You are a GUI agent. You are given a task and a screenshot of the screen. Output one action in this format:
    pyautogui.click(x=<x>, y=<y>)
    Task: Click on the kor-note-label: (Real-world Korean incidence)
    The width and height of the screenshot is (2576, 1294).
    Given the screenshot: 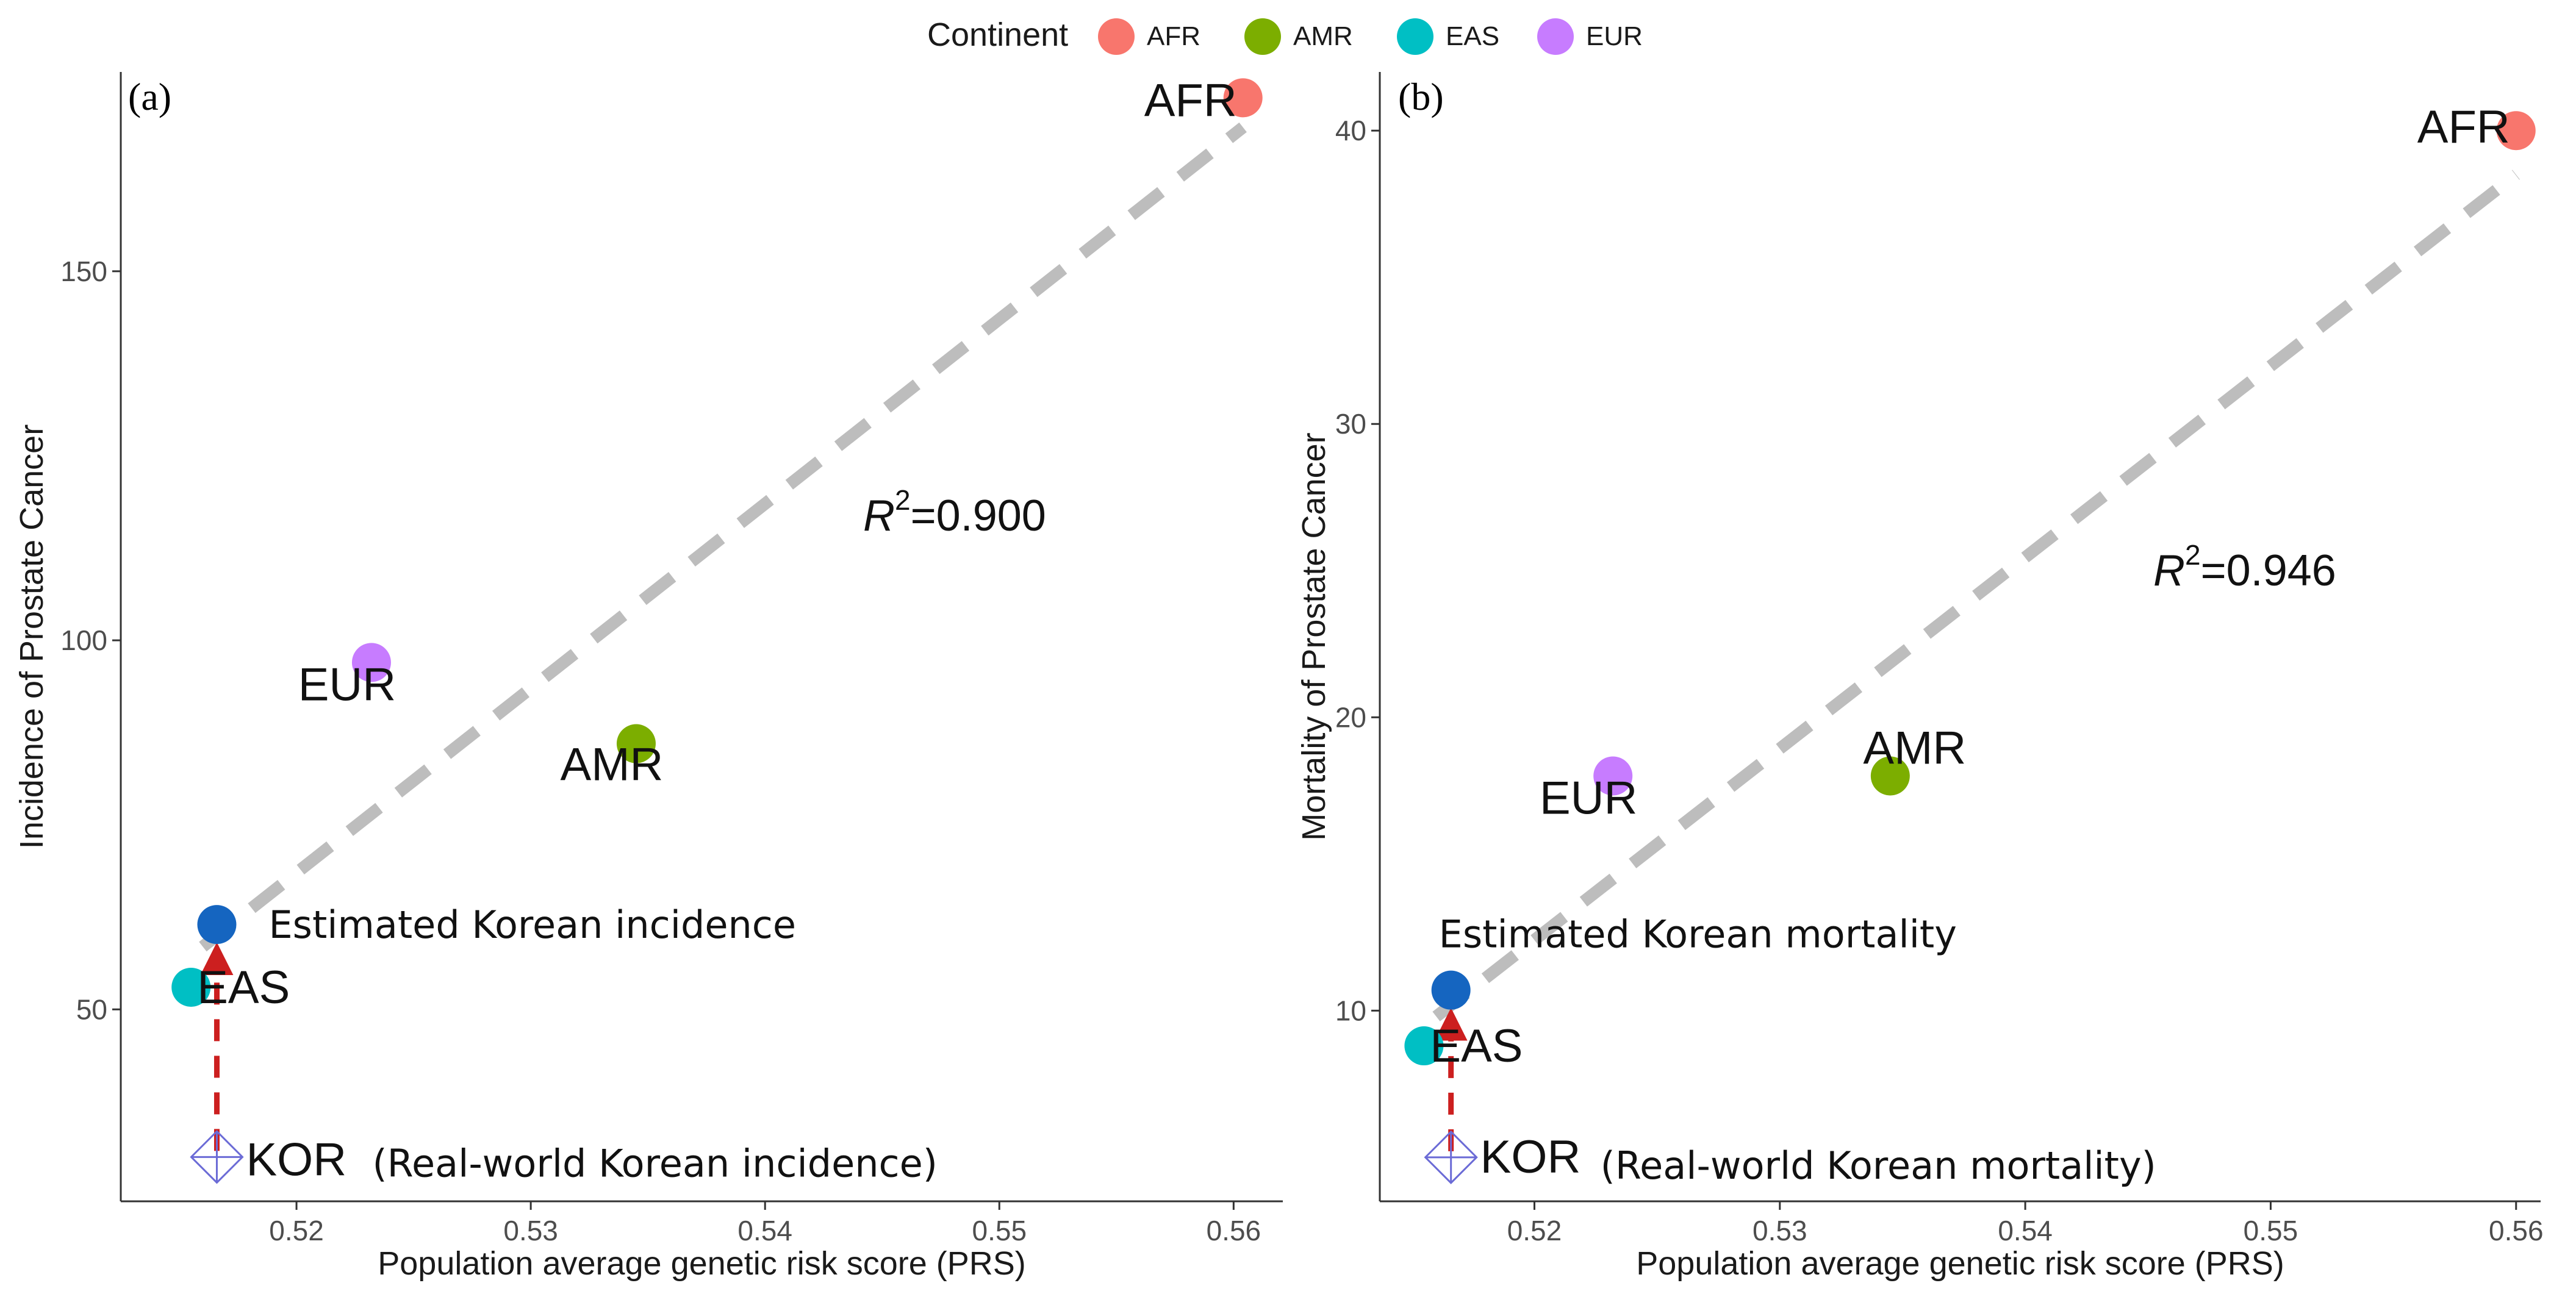 What is the action you would take?
    pyautogui.click(x=655, y=1163)
    